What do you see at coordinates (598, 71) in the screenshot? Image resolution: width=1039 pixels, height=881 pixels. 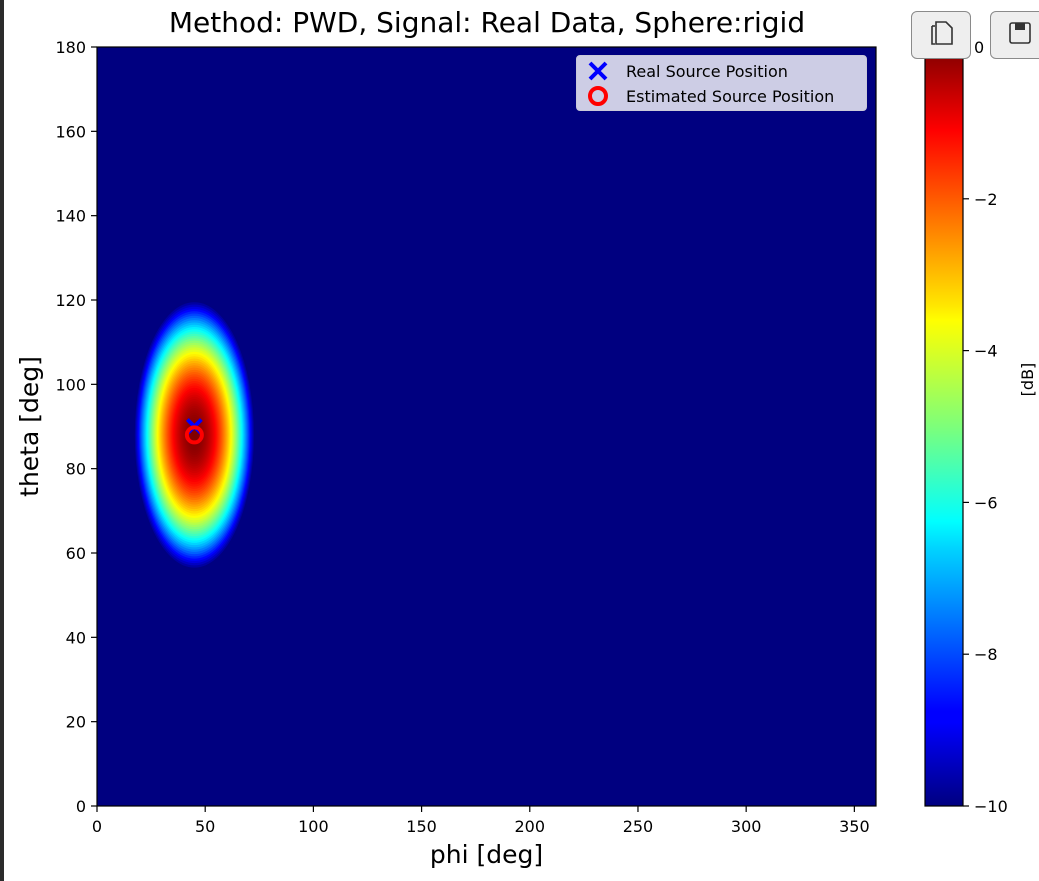 I see `blue-x-marker-icon` at bounding box center [598, 71].